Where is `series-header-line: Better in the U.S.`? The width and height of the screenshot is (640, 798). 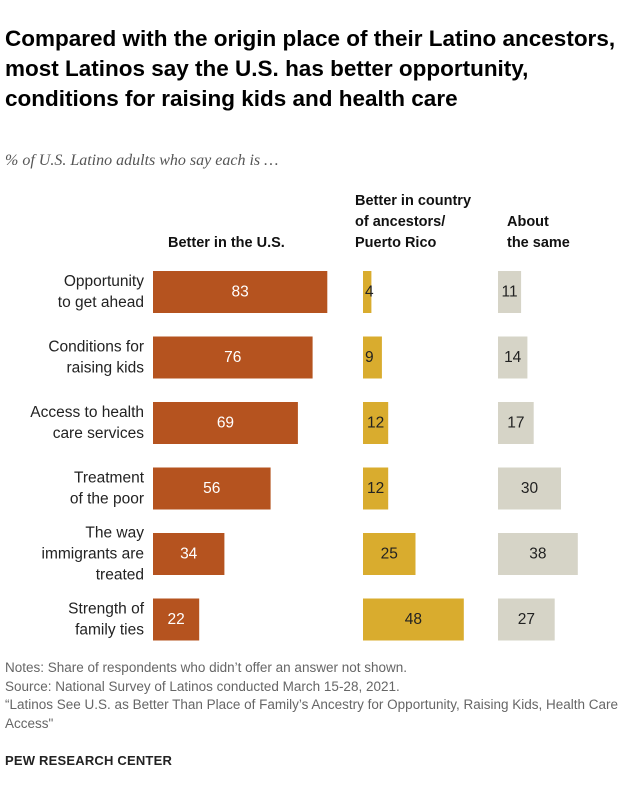
series-header-line: Better in the U.S. is located at coordinates (226, 243).